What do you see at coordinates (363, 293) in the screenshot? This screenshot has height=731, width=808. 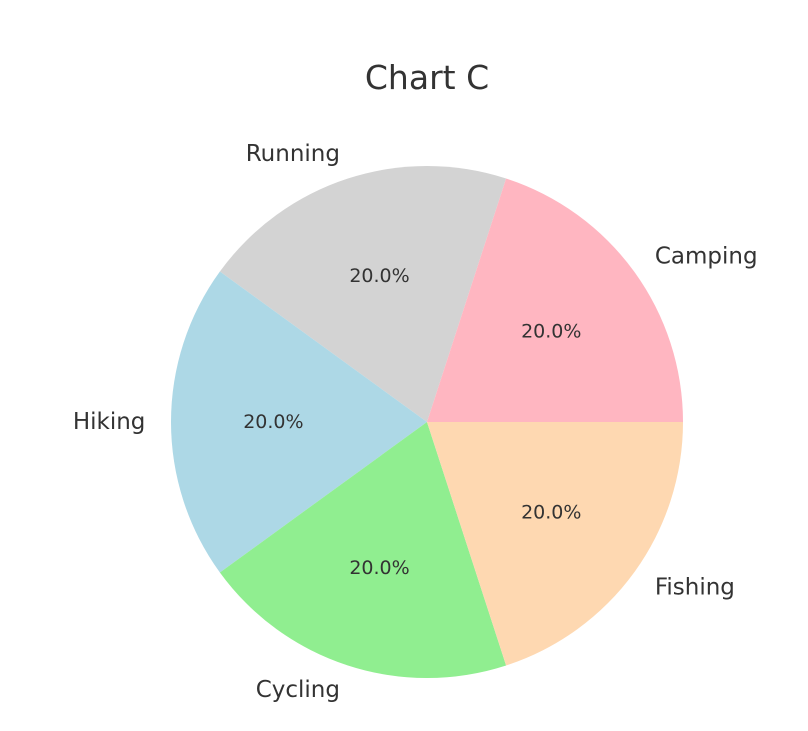 I see `slice-running` at bounding box center [363, 293].